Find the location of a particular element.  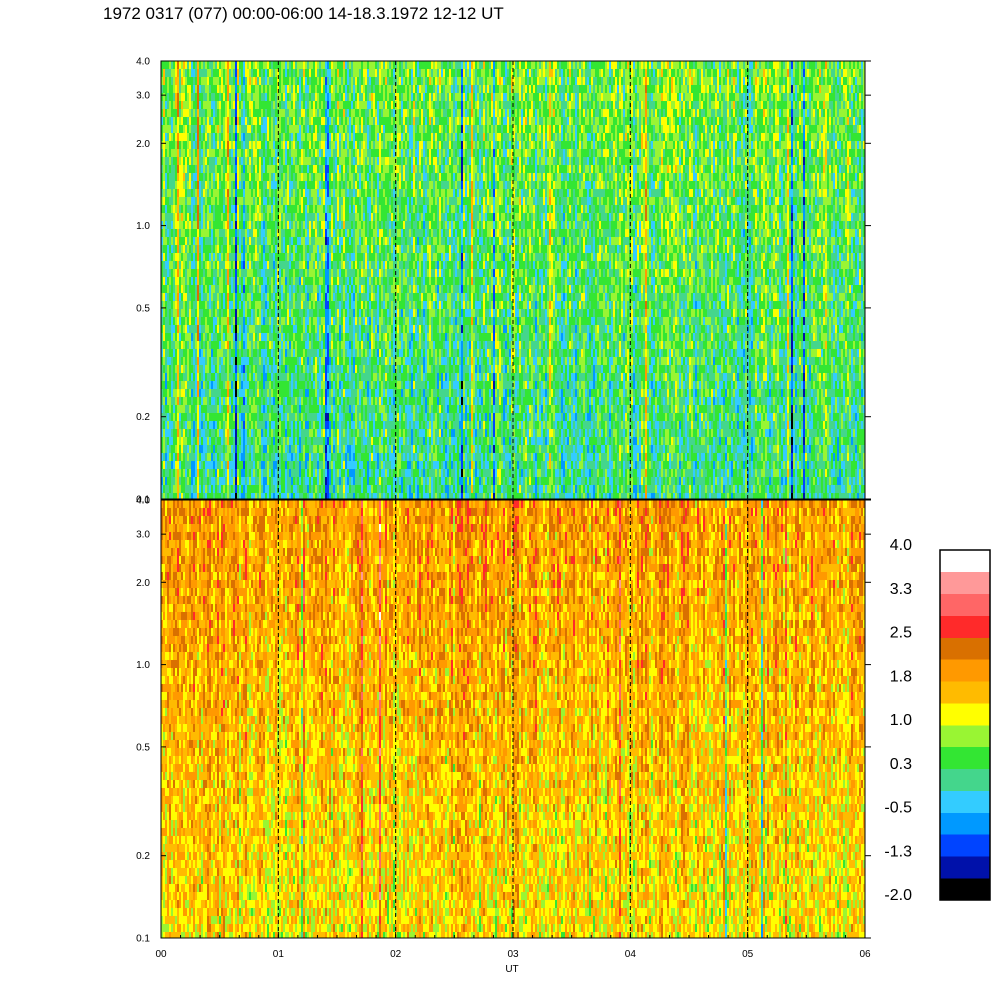

upper-ytick-label: 4.0 is located at coordinates (143, 62).